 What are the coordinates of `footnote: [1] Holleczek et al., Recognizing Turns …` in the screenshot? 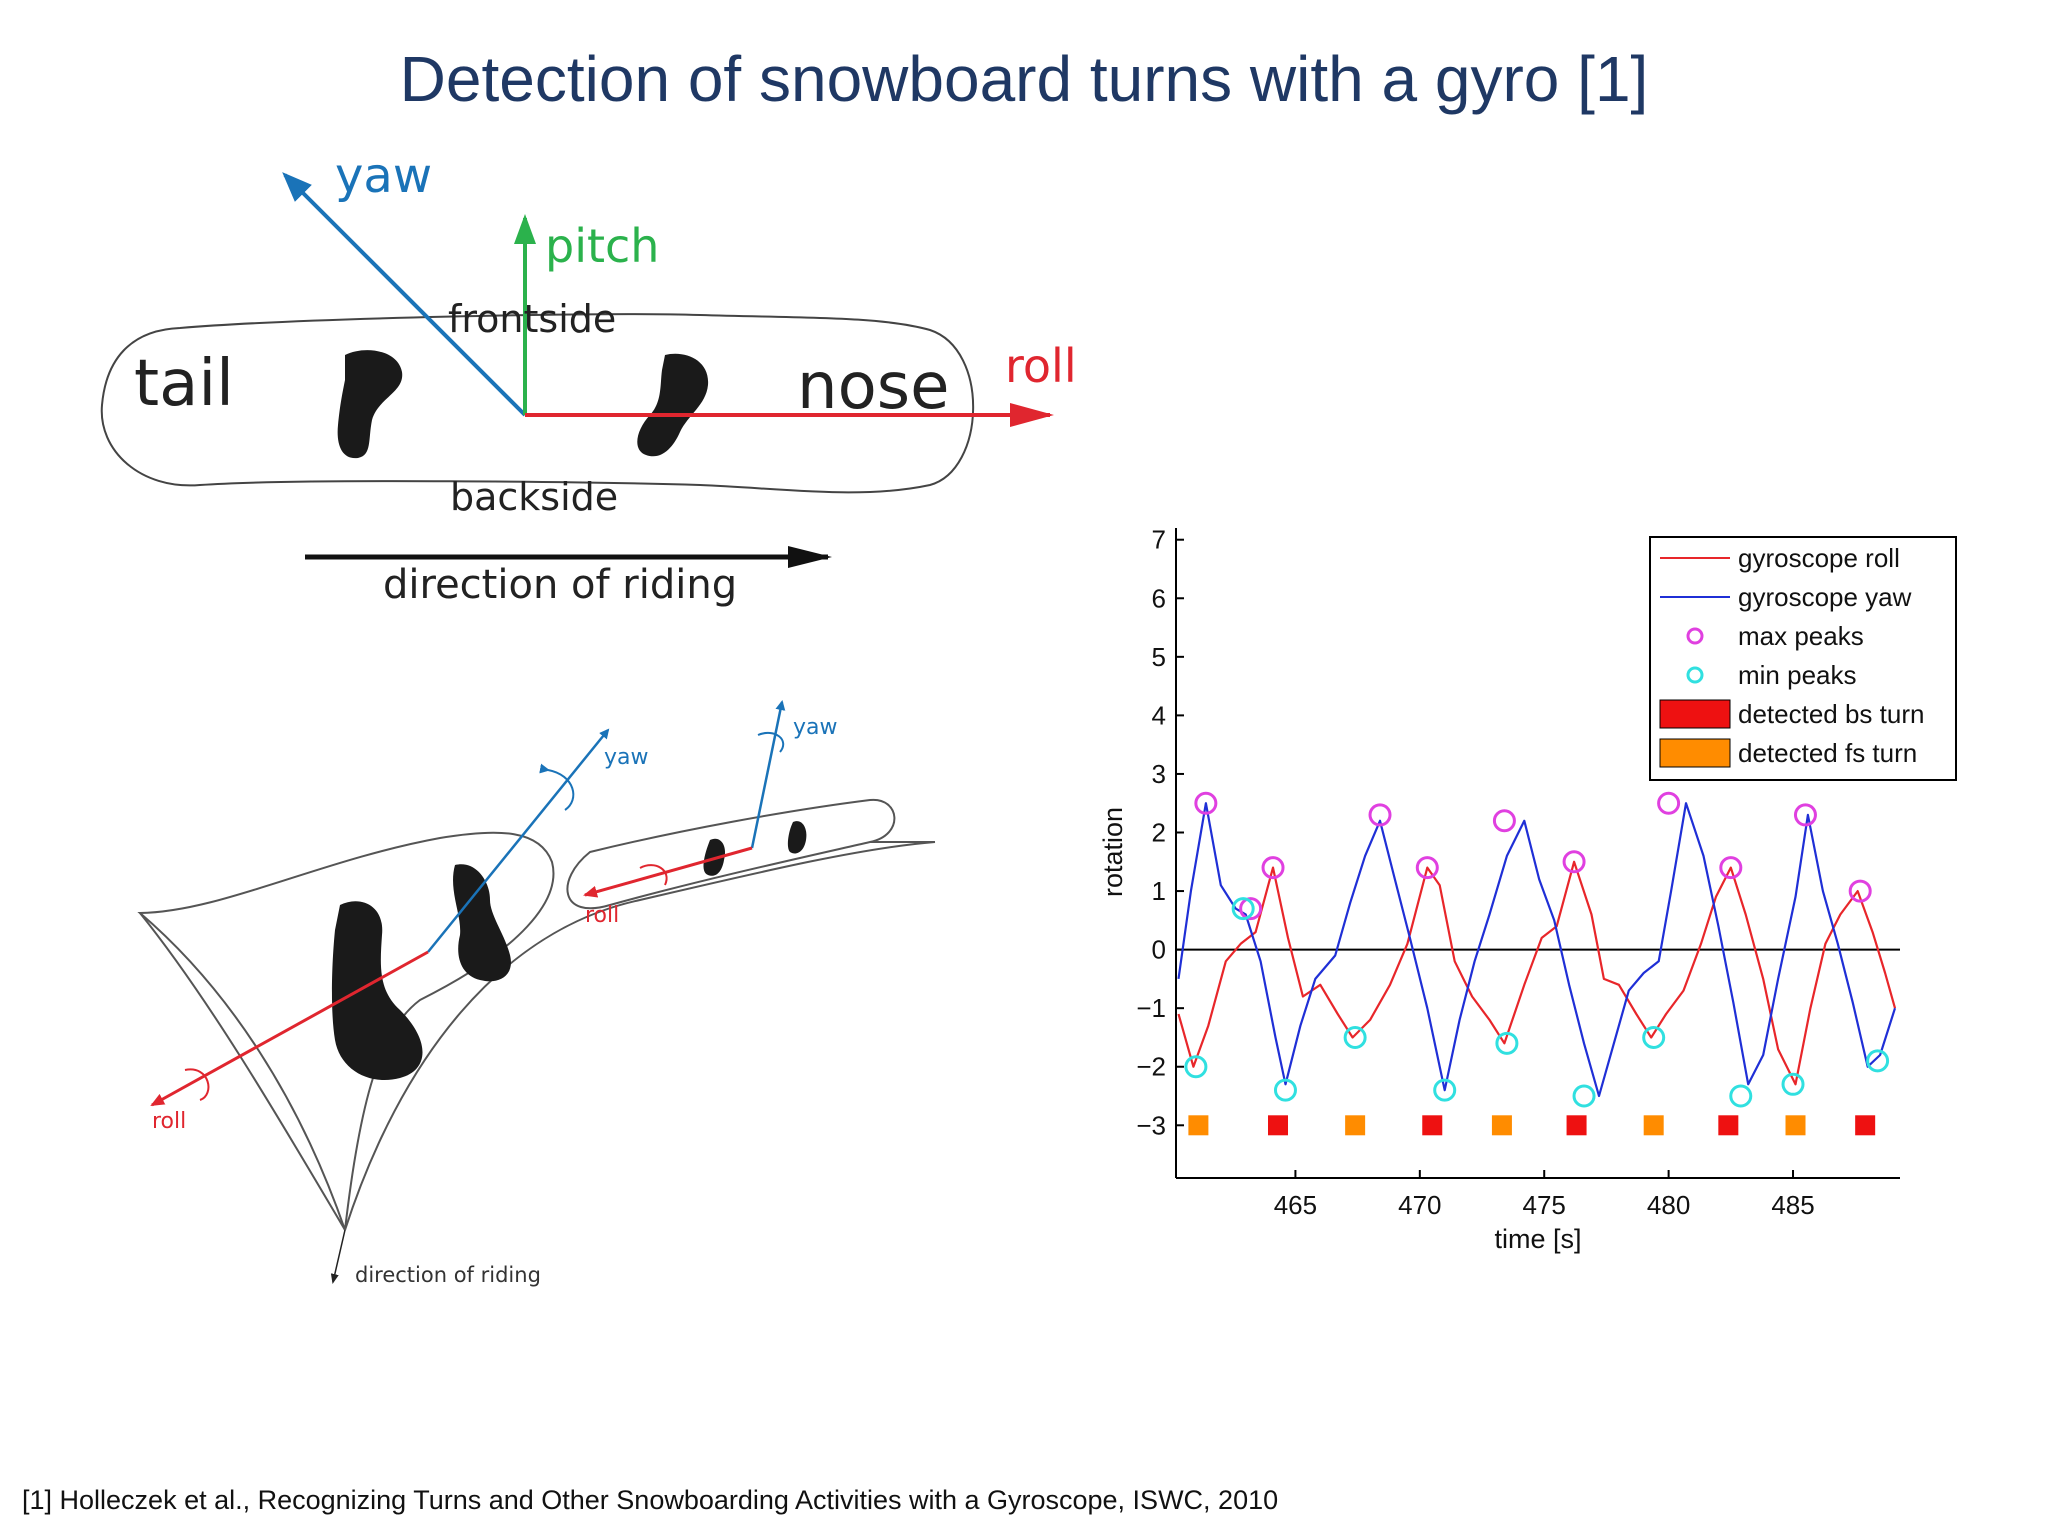 It's located at (650, 1500).